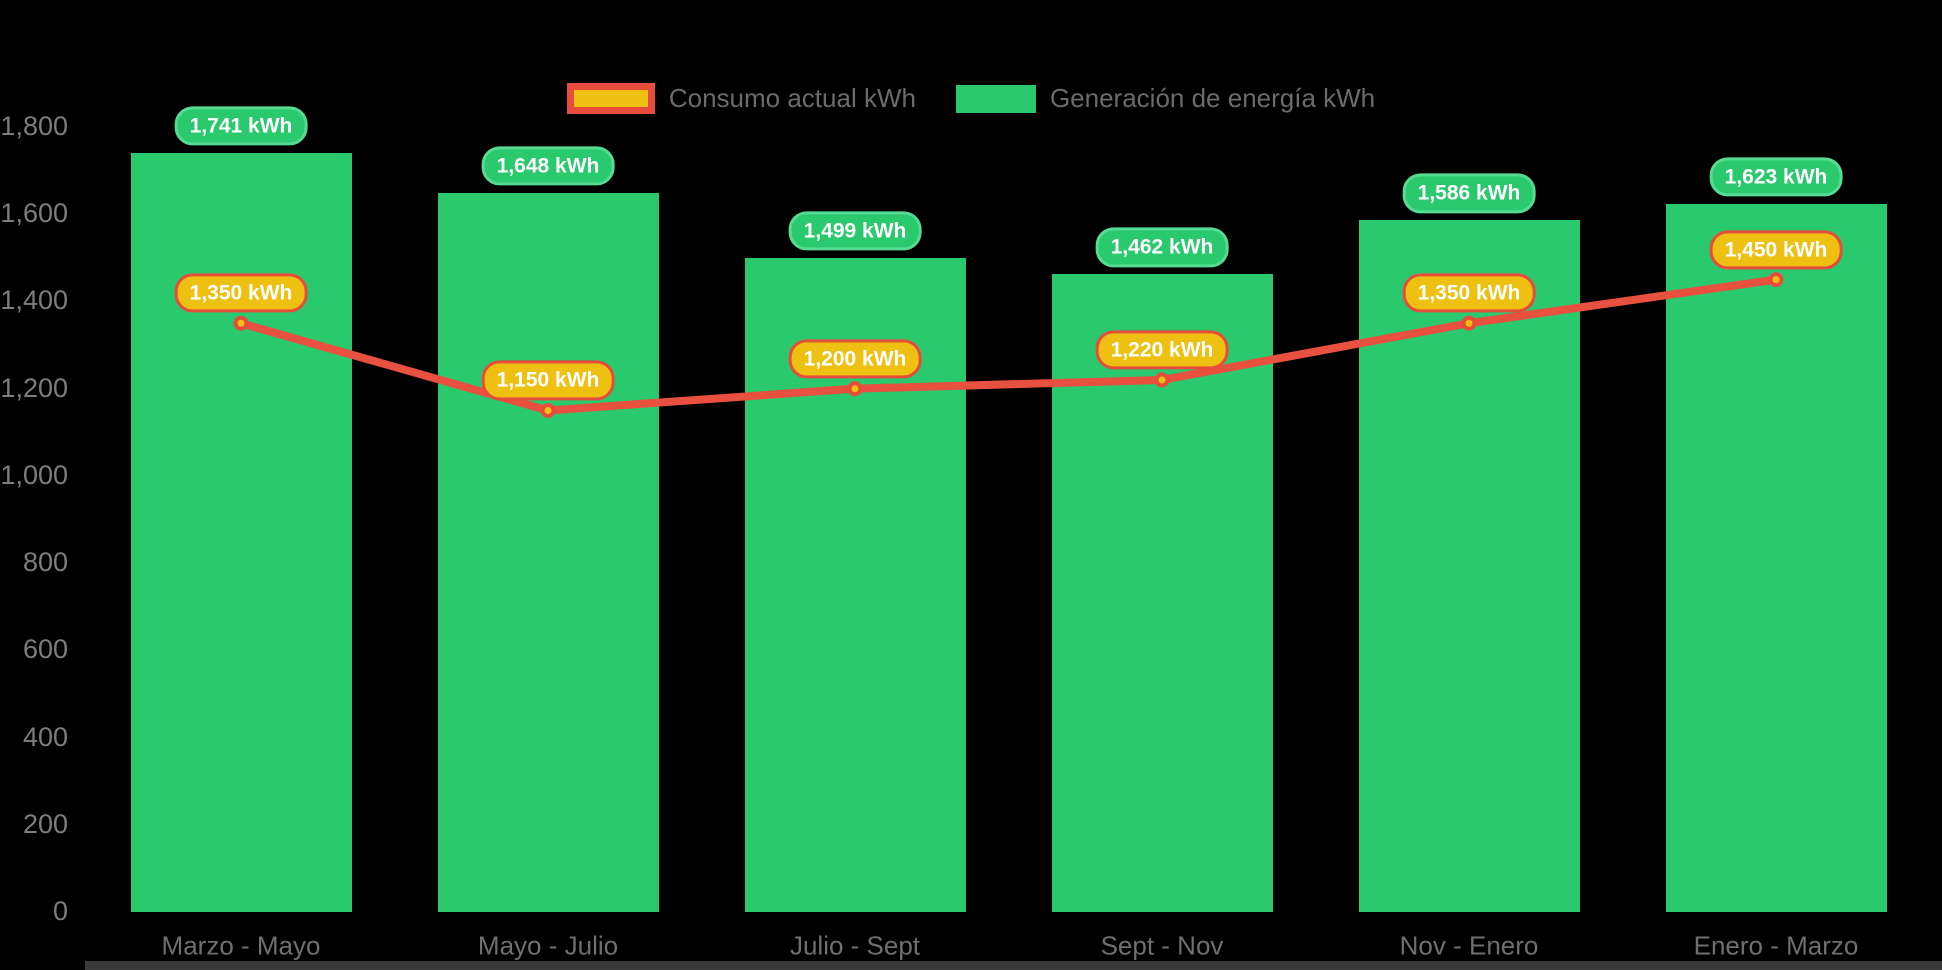  I want to click on y-axis-tick-label: 600, so click(45, 649).